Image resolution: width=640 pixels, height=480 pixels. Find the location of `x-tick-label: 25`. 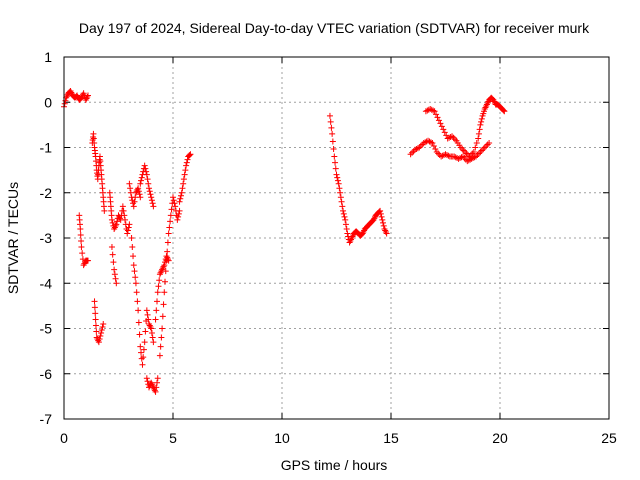

x-tick-label: 25 is located at coordinates (609, 438).